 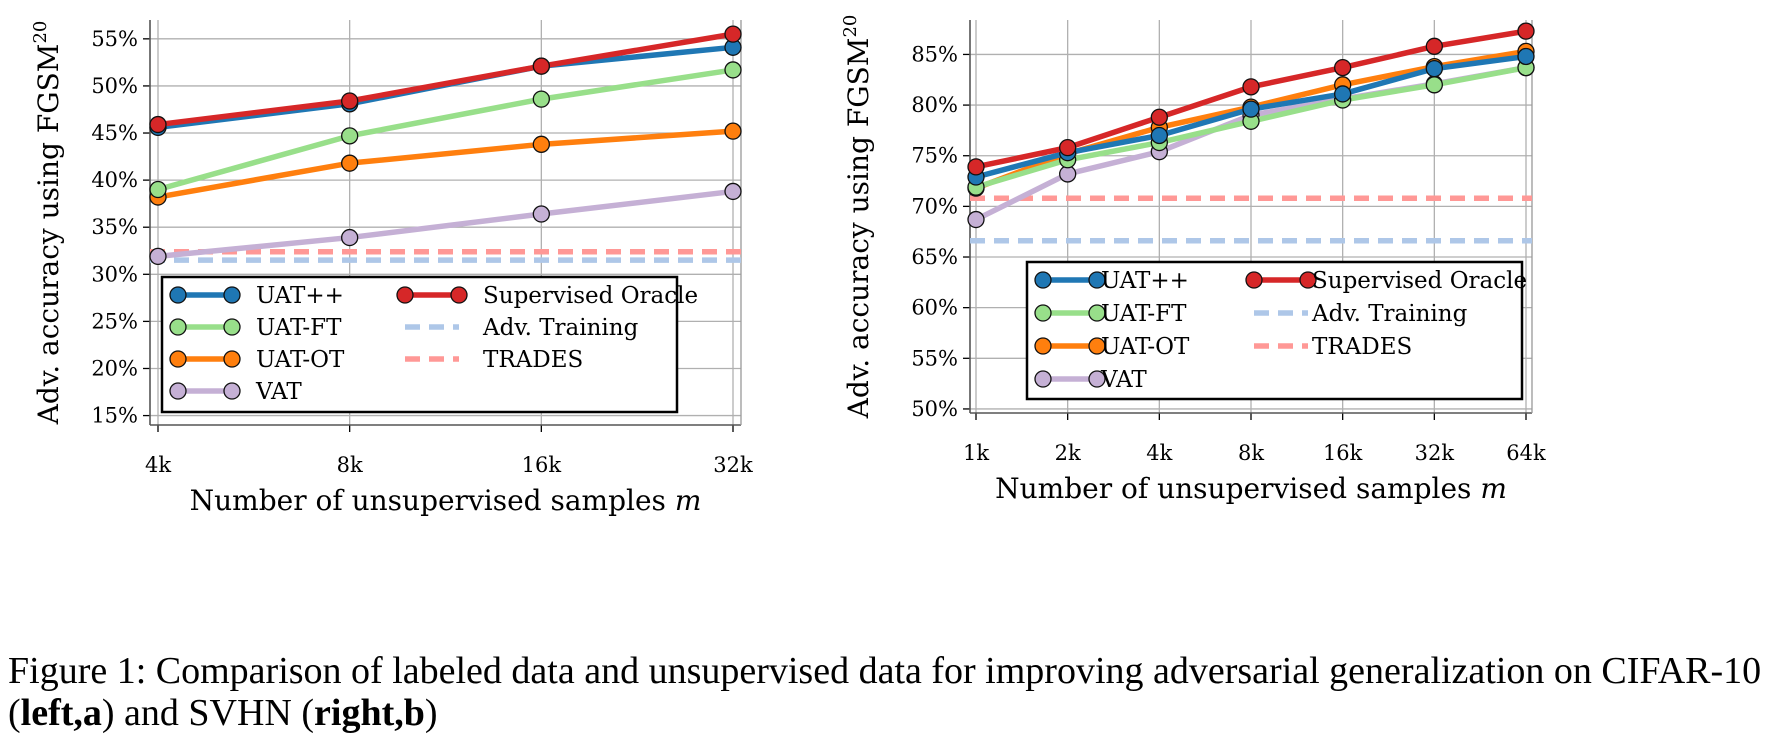 I want to click on y-tick-label: 65%, so click(x=934, y=257).